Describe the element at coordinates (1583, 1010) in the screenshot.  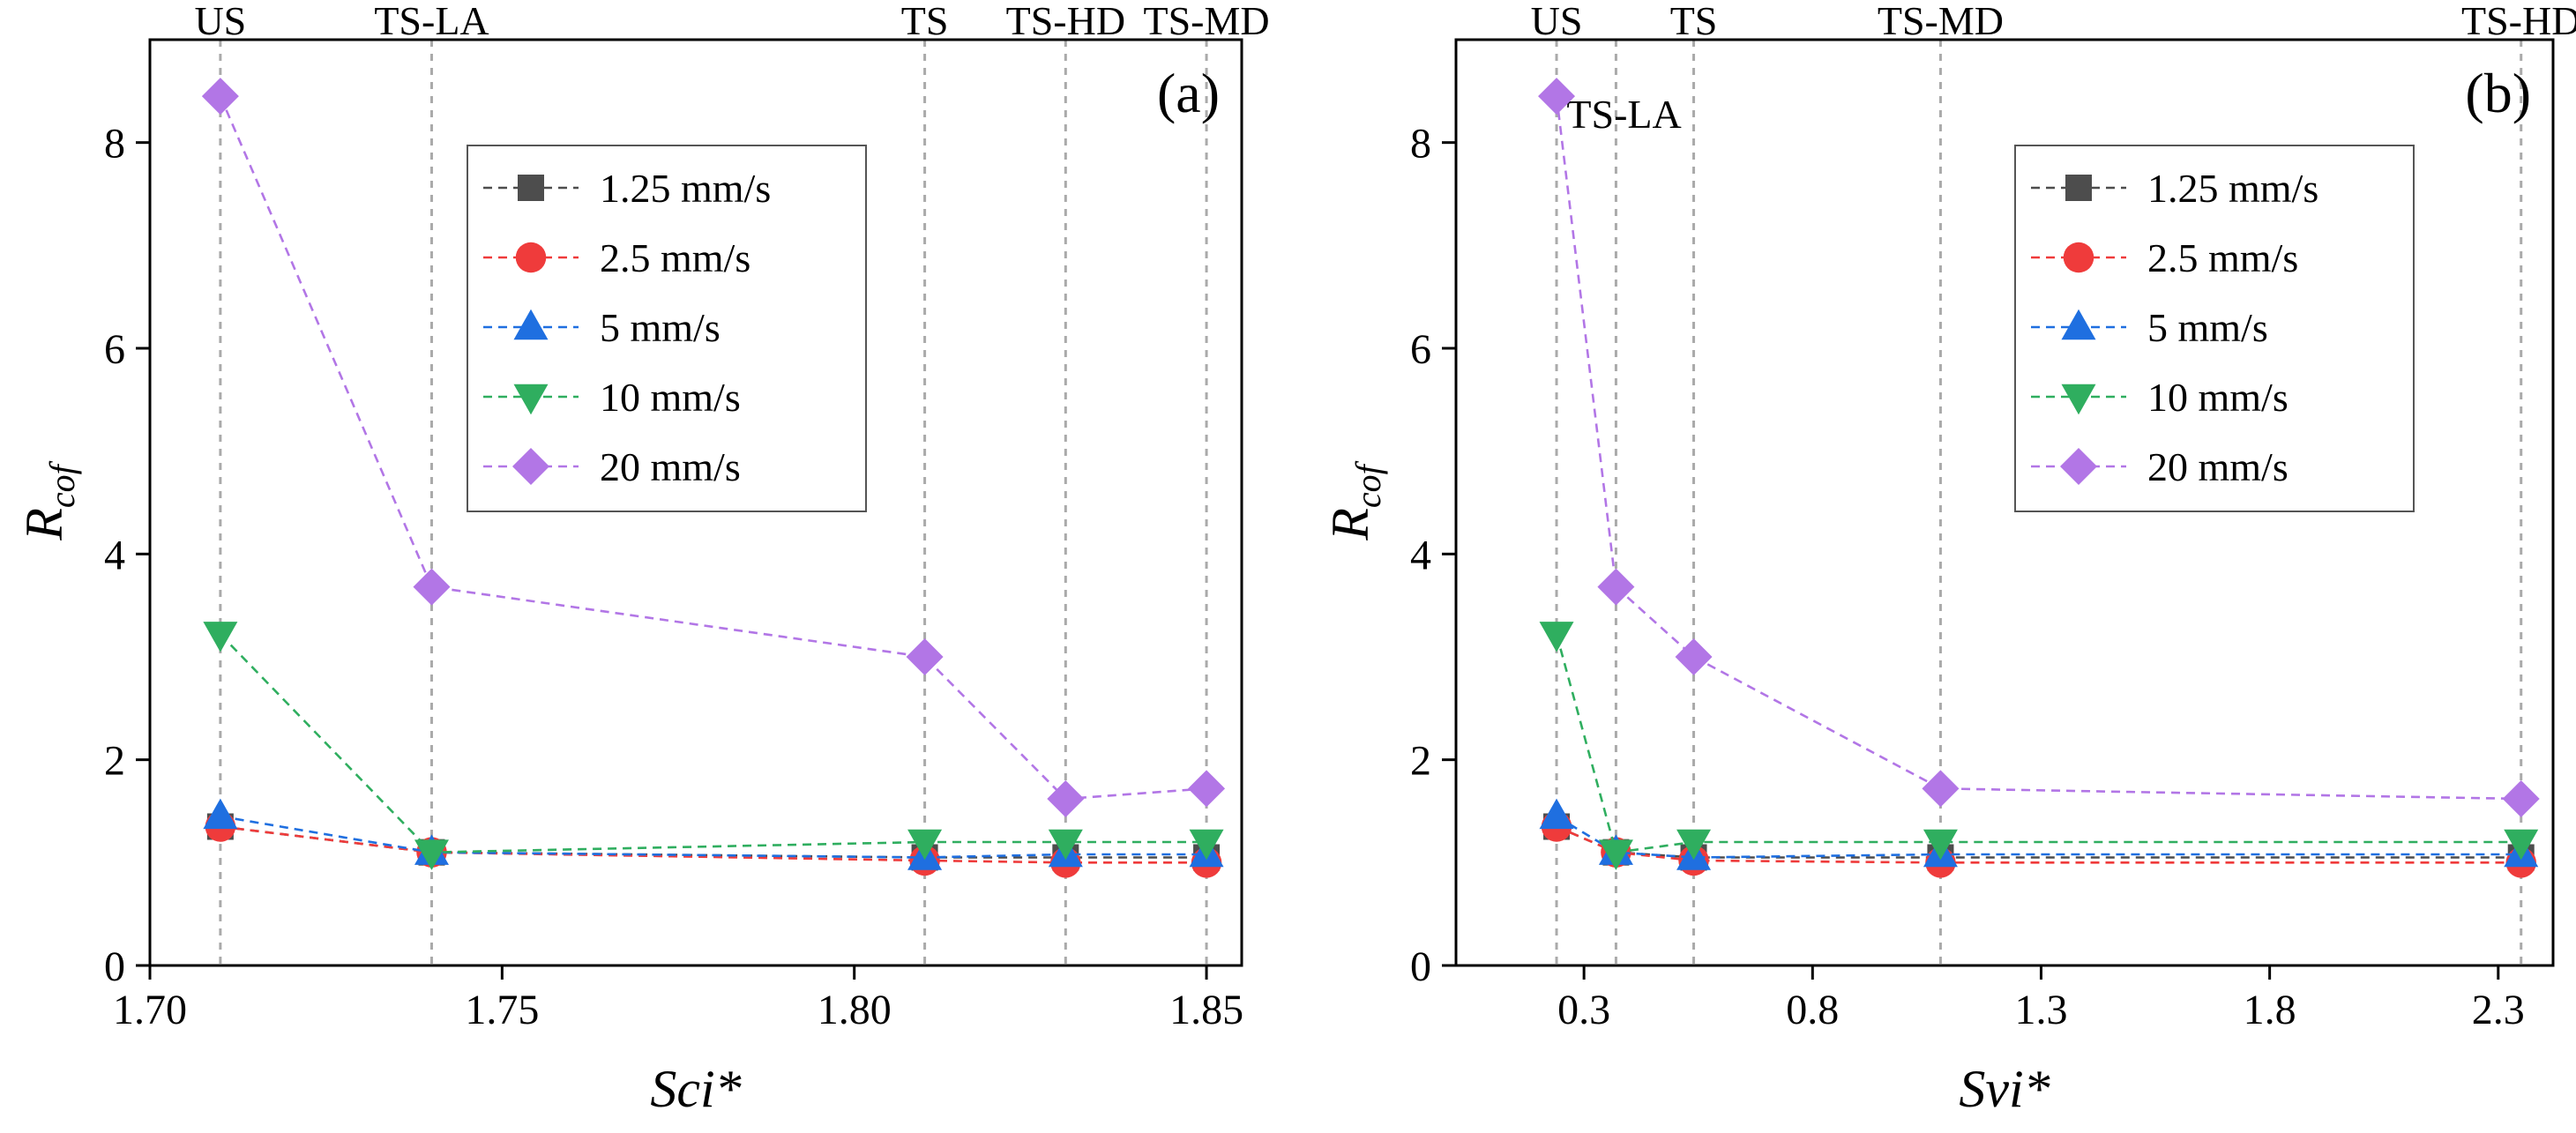
I see `x-tick-label: 0.3` at that location.